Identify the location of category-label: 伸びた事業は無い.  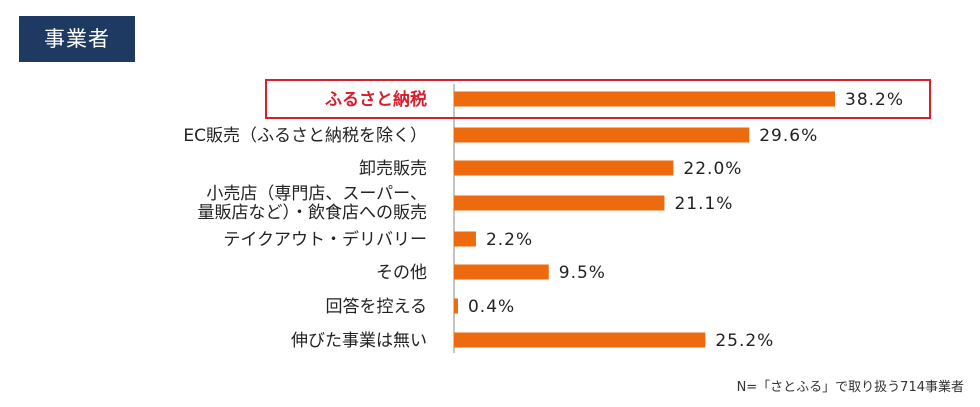
(359, 341).